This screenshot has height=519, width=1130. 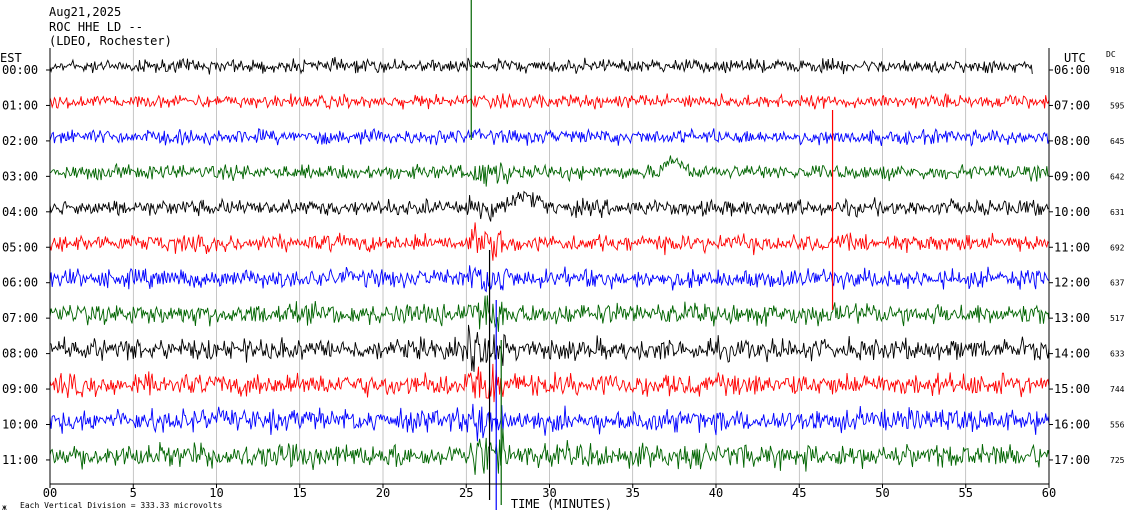 What do you see at coordinates (1072, 176) in the screenshot?
I see `row-label-utc: 09:00` at bounding box center [1072, 176].